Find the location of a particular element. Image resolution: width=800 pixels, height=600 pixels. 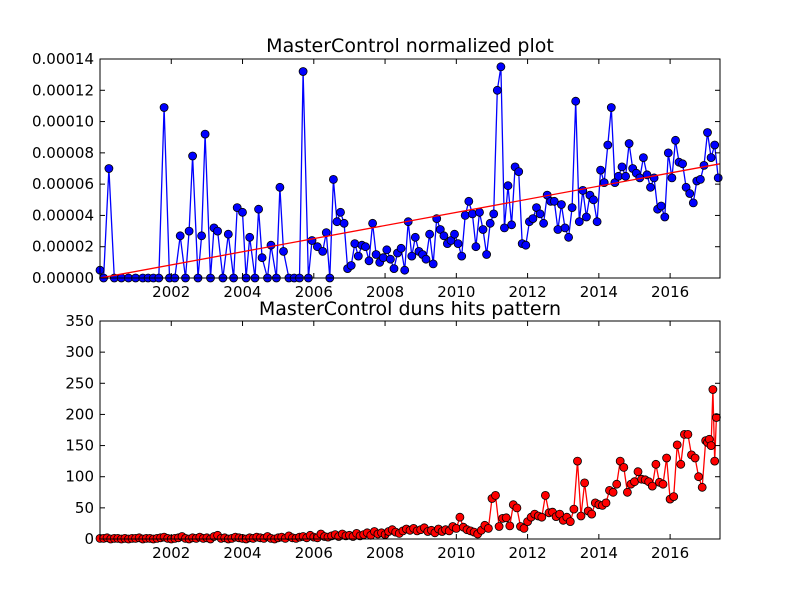

bottom-y-tick-label: 200 is located at coordinates (79, 414).